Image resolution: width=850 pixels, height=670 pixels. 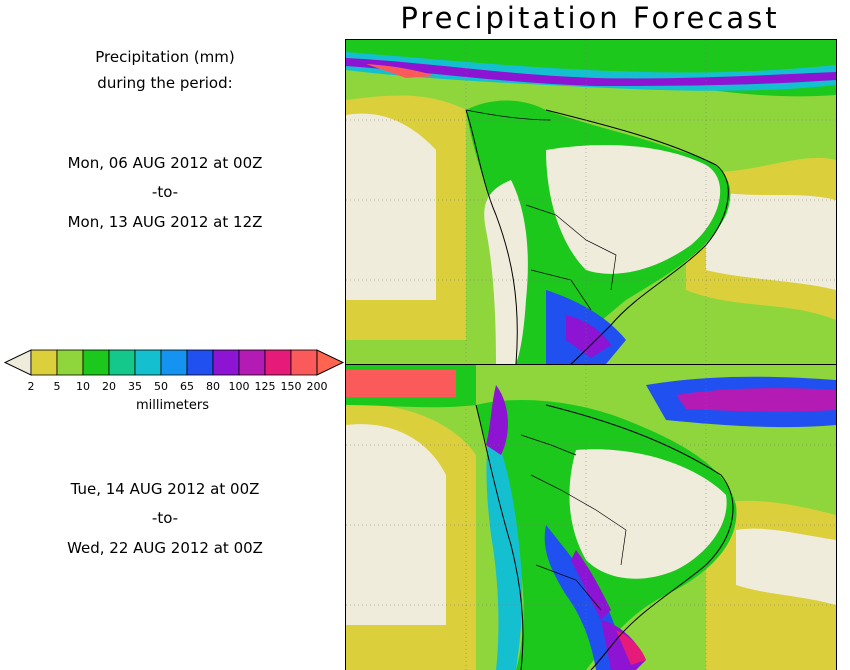 What do you see at coordinates (213, 386) in the screenshot?
I see `scale-tick-label: 80` at bounding box center [213, 386].